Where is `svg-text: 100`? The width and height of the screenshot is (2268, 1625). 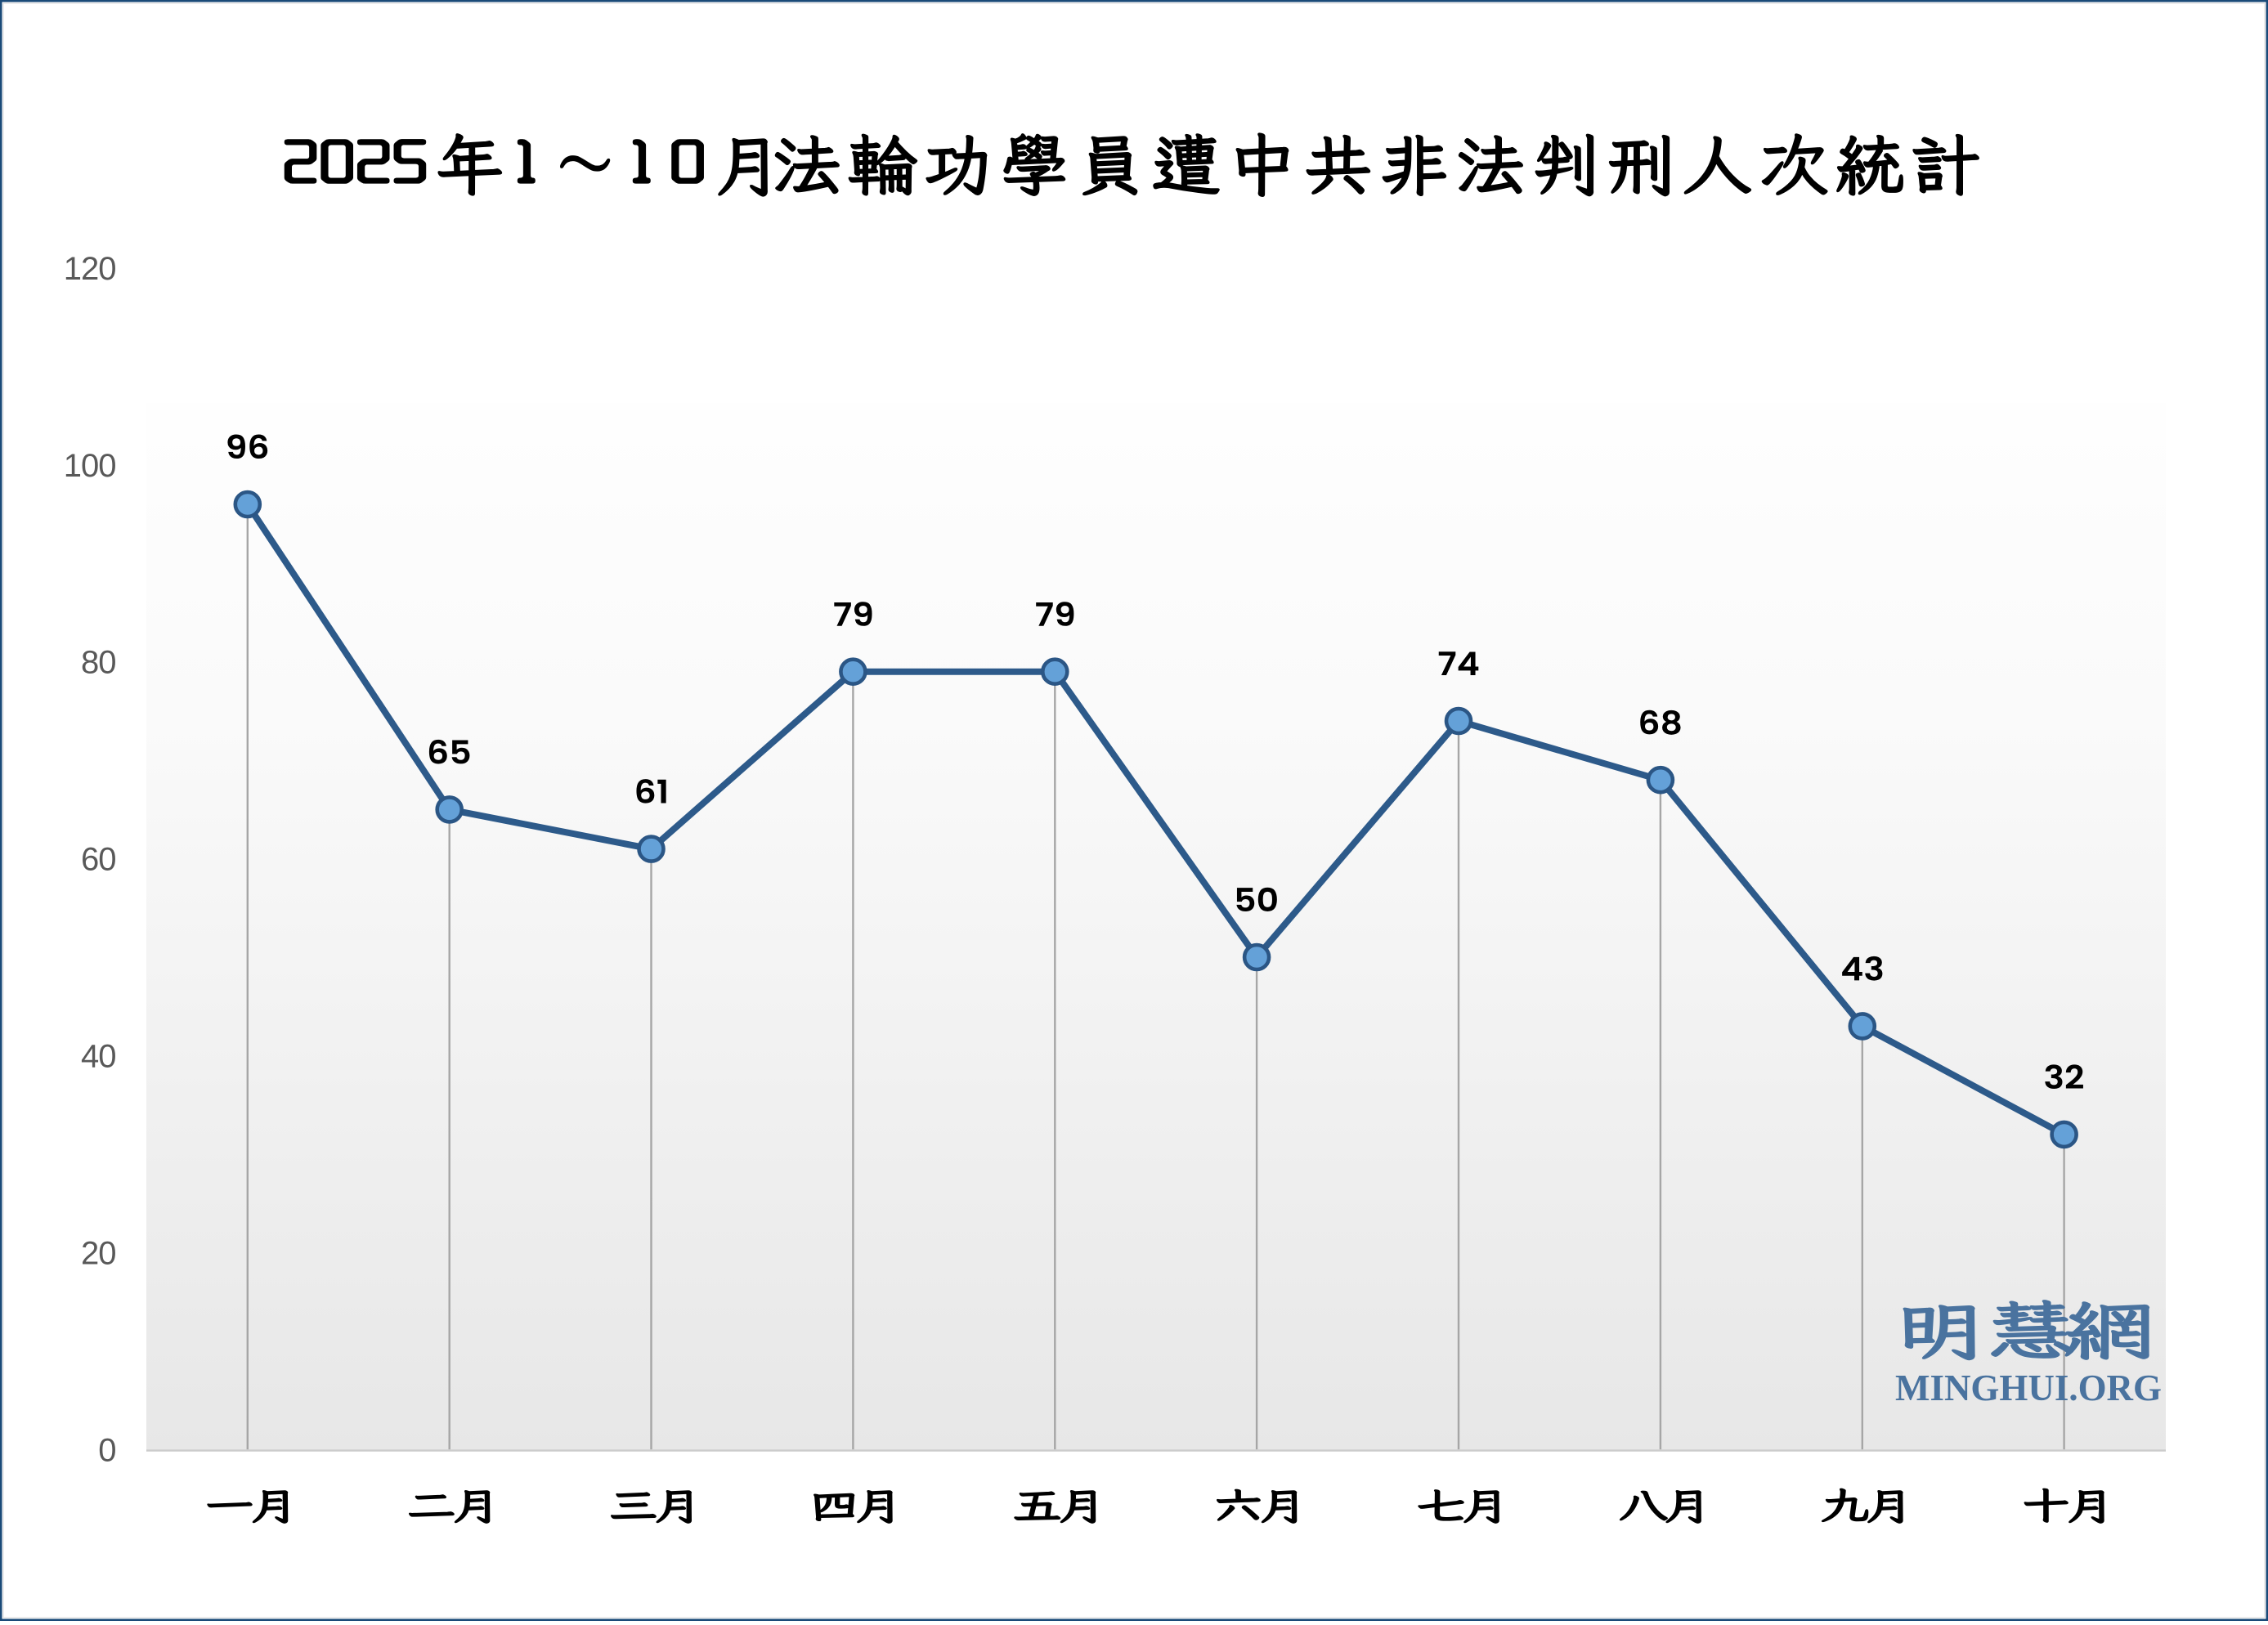
svg-text: 100 is located at coordinates (90, 466).